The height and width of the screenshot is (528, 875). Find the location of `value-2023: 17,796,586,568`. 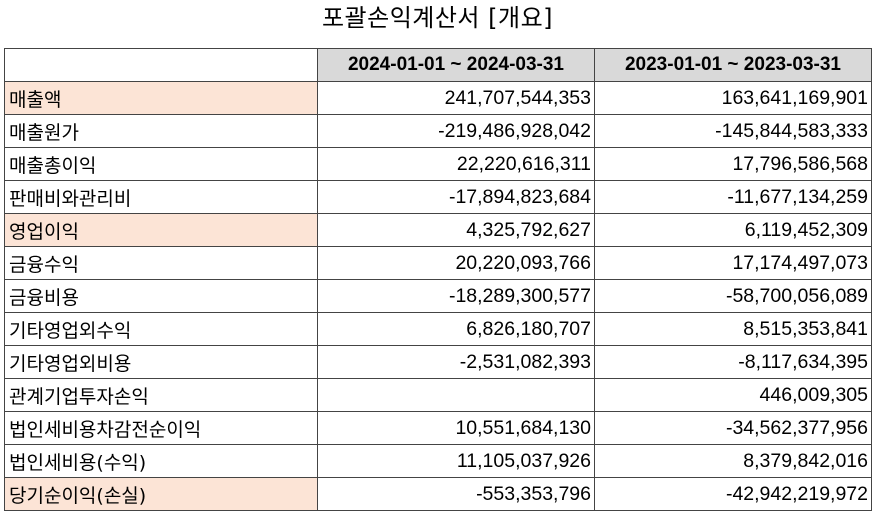

value-2023: 17,796,586,568 is located at coordinates (733, 164).